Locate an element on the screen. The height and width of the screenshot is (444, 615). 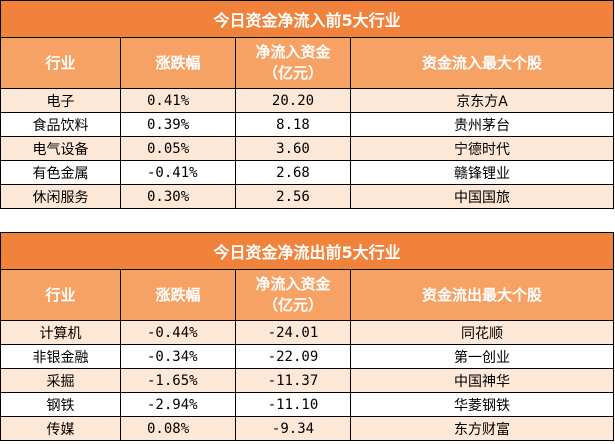
industry-cell: 食品饮料 is located at coordinates (60, 124).